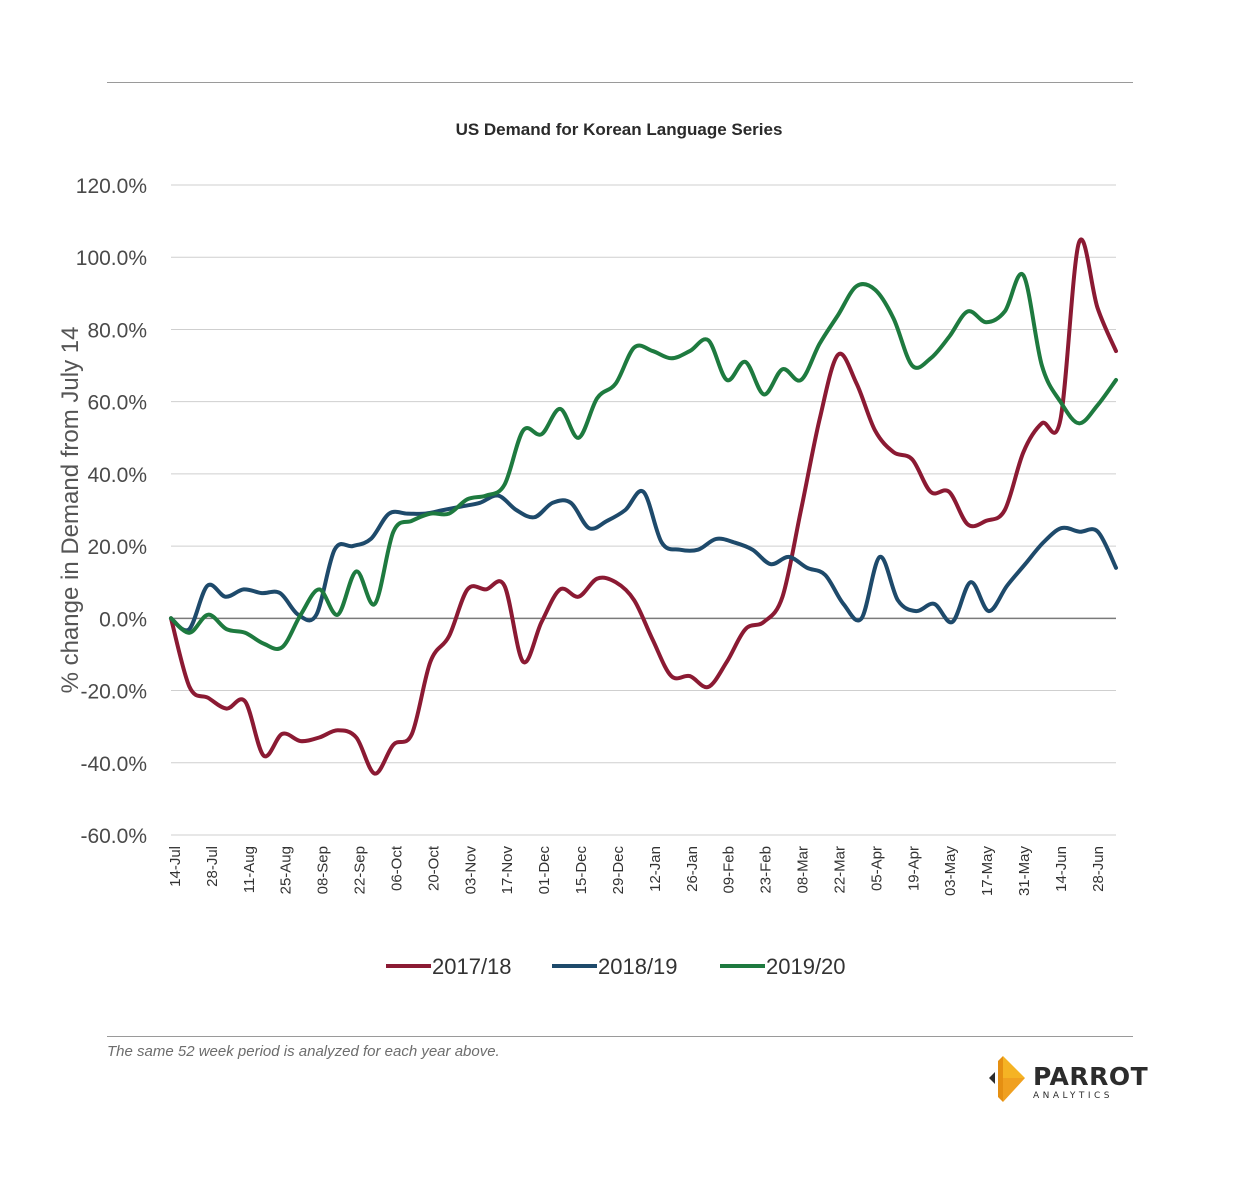 The image size is (1240, 1194). I want to click on parrot-analytics-logo: PARROT ANALYTICS, so click(1066, 1079).